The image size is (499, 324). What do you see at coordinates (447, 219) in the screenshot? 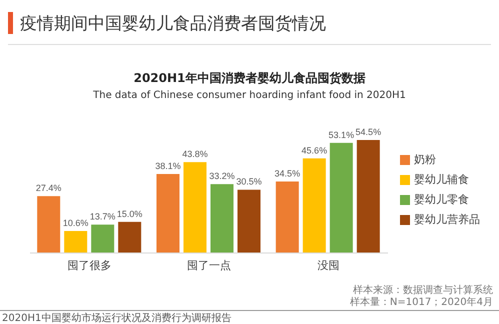
I see `legend-label: 婴幼儿营养品` at bounding box center [447, 219].